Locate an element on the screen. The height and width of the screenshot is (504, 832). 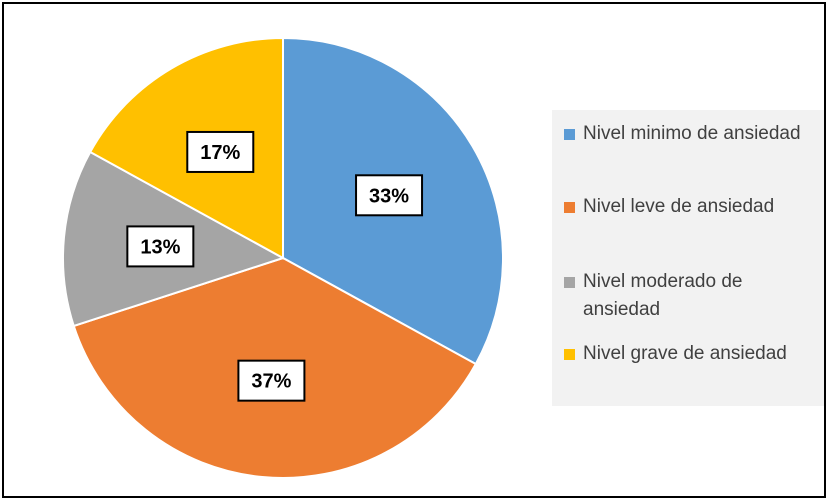
data-label-minimo: 33% is located at coordinates (389, 196).